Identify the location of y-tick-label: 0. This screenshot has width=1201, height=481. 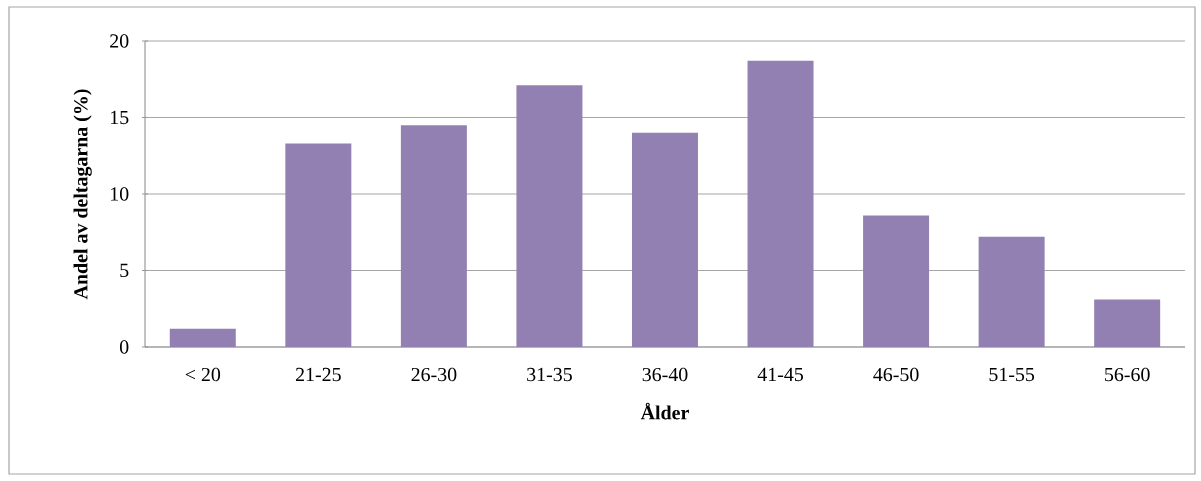
(124, 347).